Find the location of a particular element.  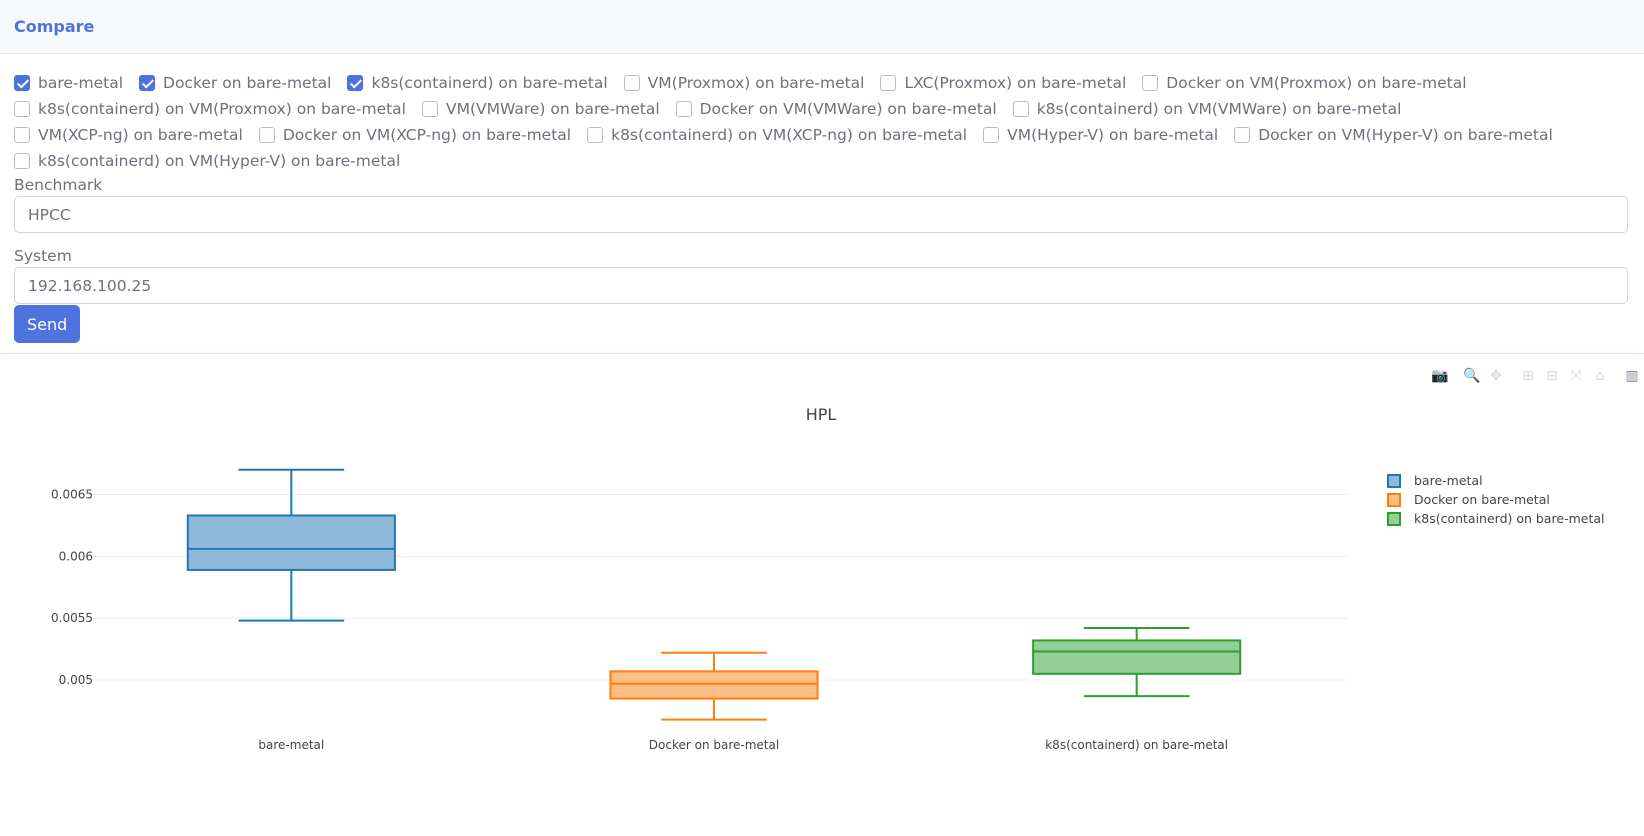

benchmark-input is located at coordinates (821, 214).